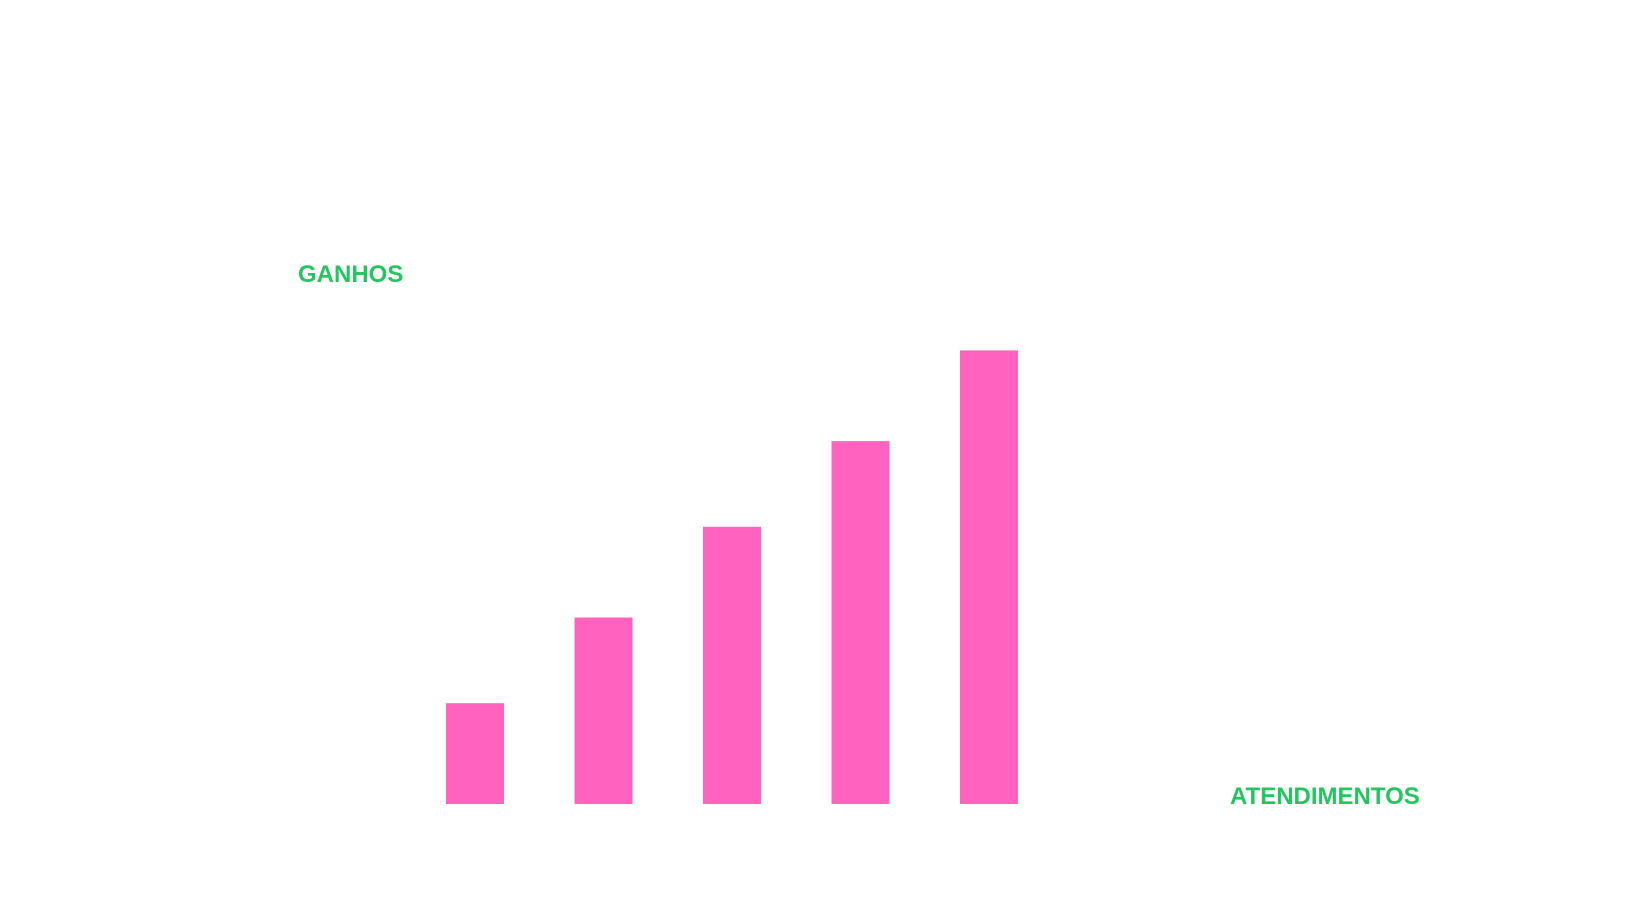 The height and width of the screenshot is (924, 1640). What do you see at coordinates (1325, 796) in the screenshot?
I see `x-axis-label: ATENDIMENTOS` at bounding box center [1325, 796].